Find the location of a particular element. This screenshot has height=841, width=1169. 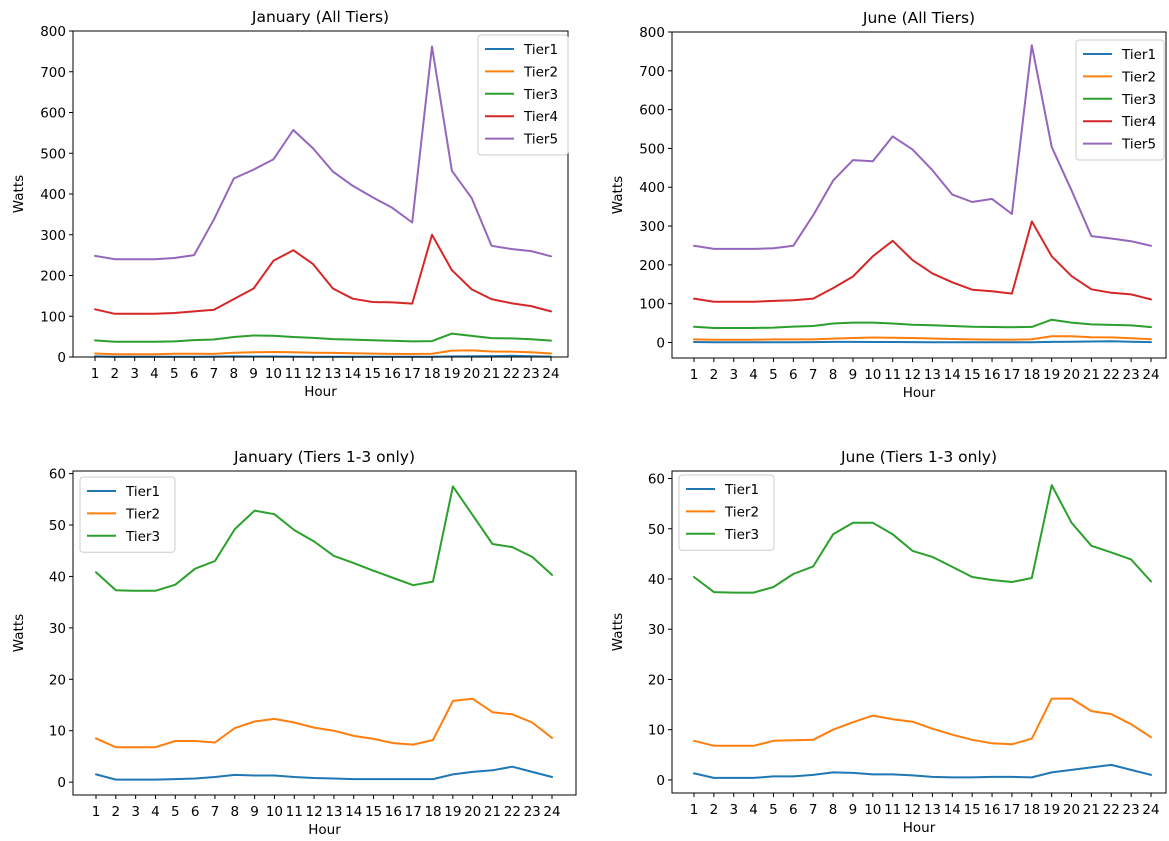

y-tick-label: 30 is located at coordinates (656, 630).